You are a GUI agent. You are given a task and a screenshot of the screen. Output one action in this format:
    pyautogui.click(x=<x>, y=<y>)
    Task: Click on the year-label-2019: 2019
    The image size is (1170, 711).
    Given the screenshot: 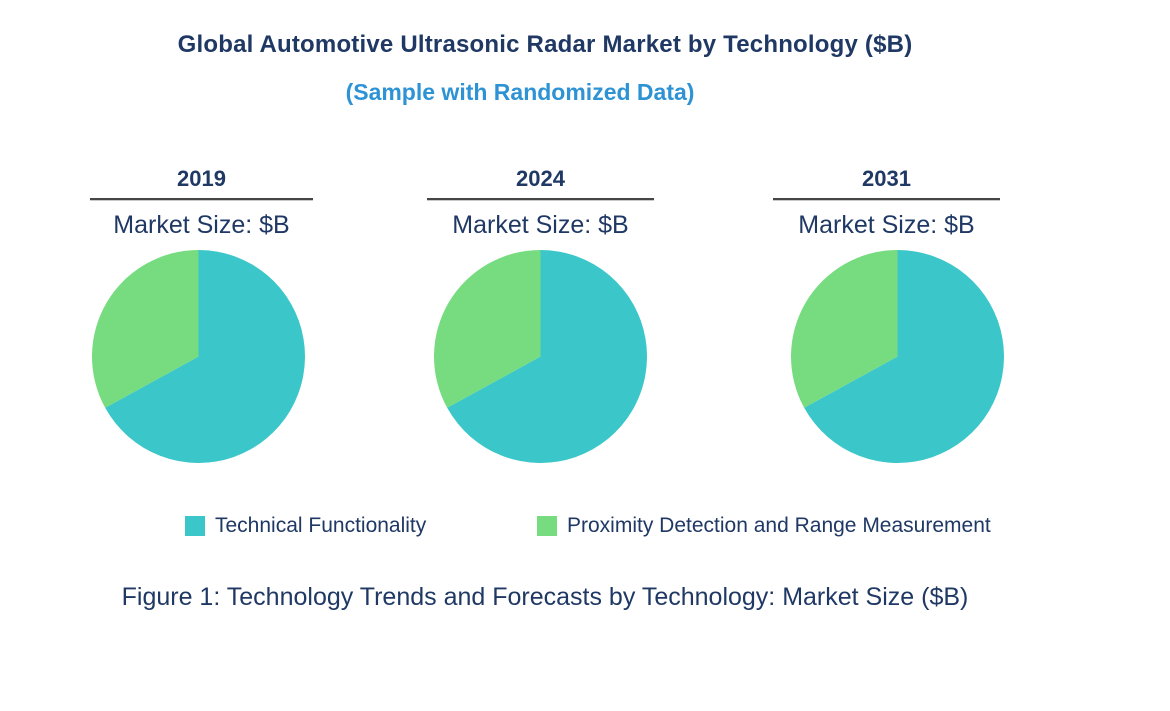 What is the action you would take?
    pyautogui.click(x=201, y=178)
    